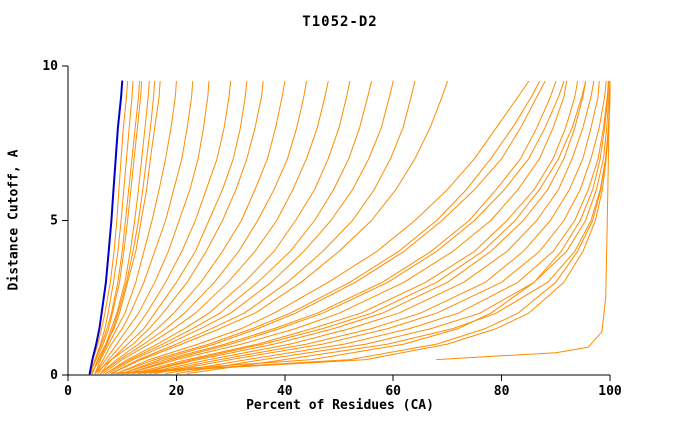 The image size is (680, 440). What do you see at coordinates (340, 22) in the screenshot?
I see `chart-title: T1052-D2` at bounding box center [340, 22].